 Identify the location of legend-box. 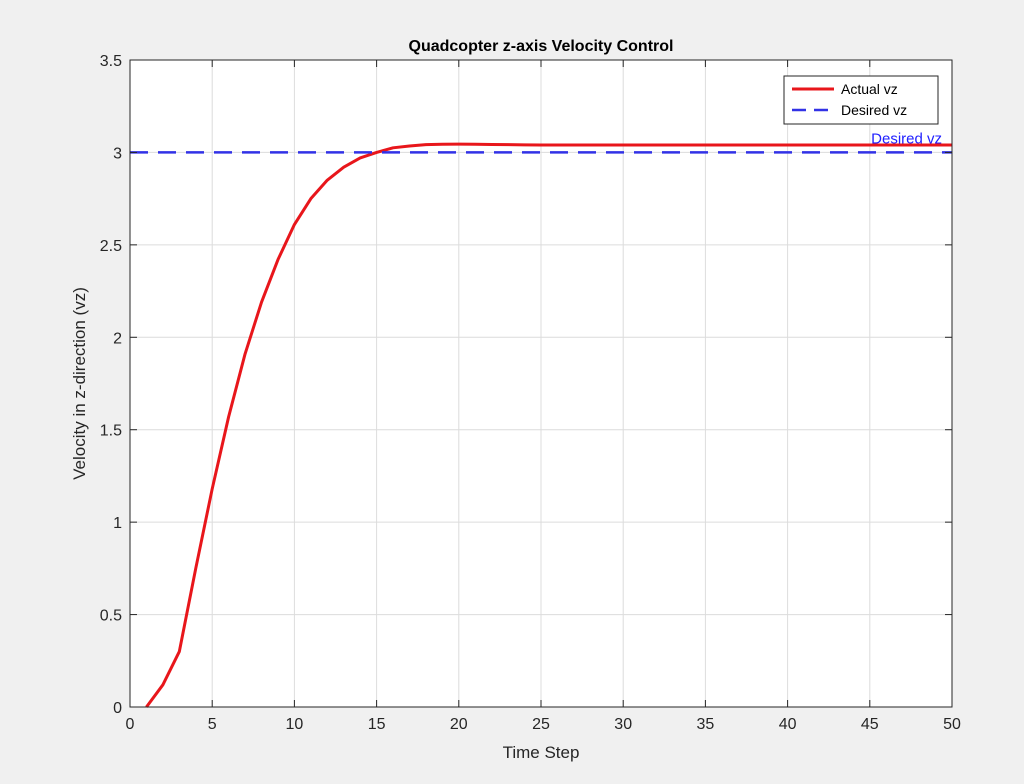
(861, 100).